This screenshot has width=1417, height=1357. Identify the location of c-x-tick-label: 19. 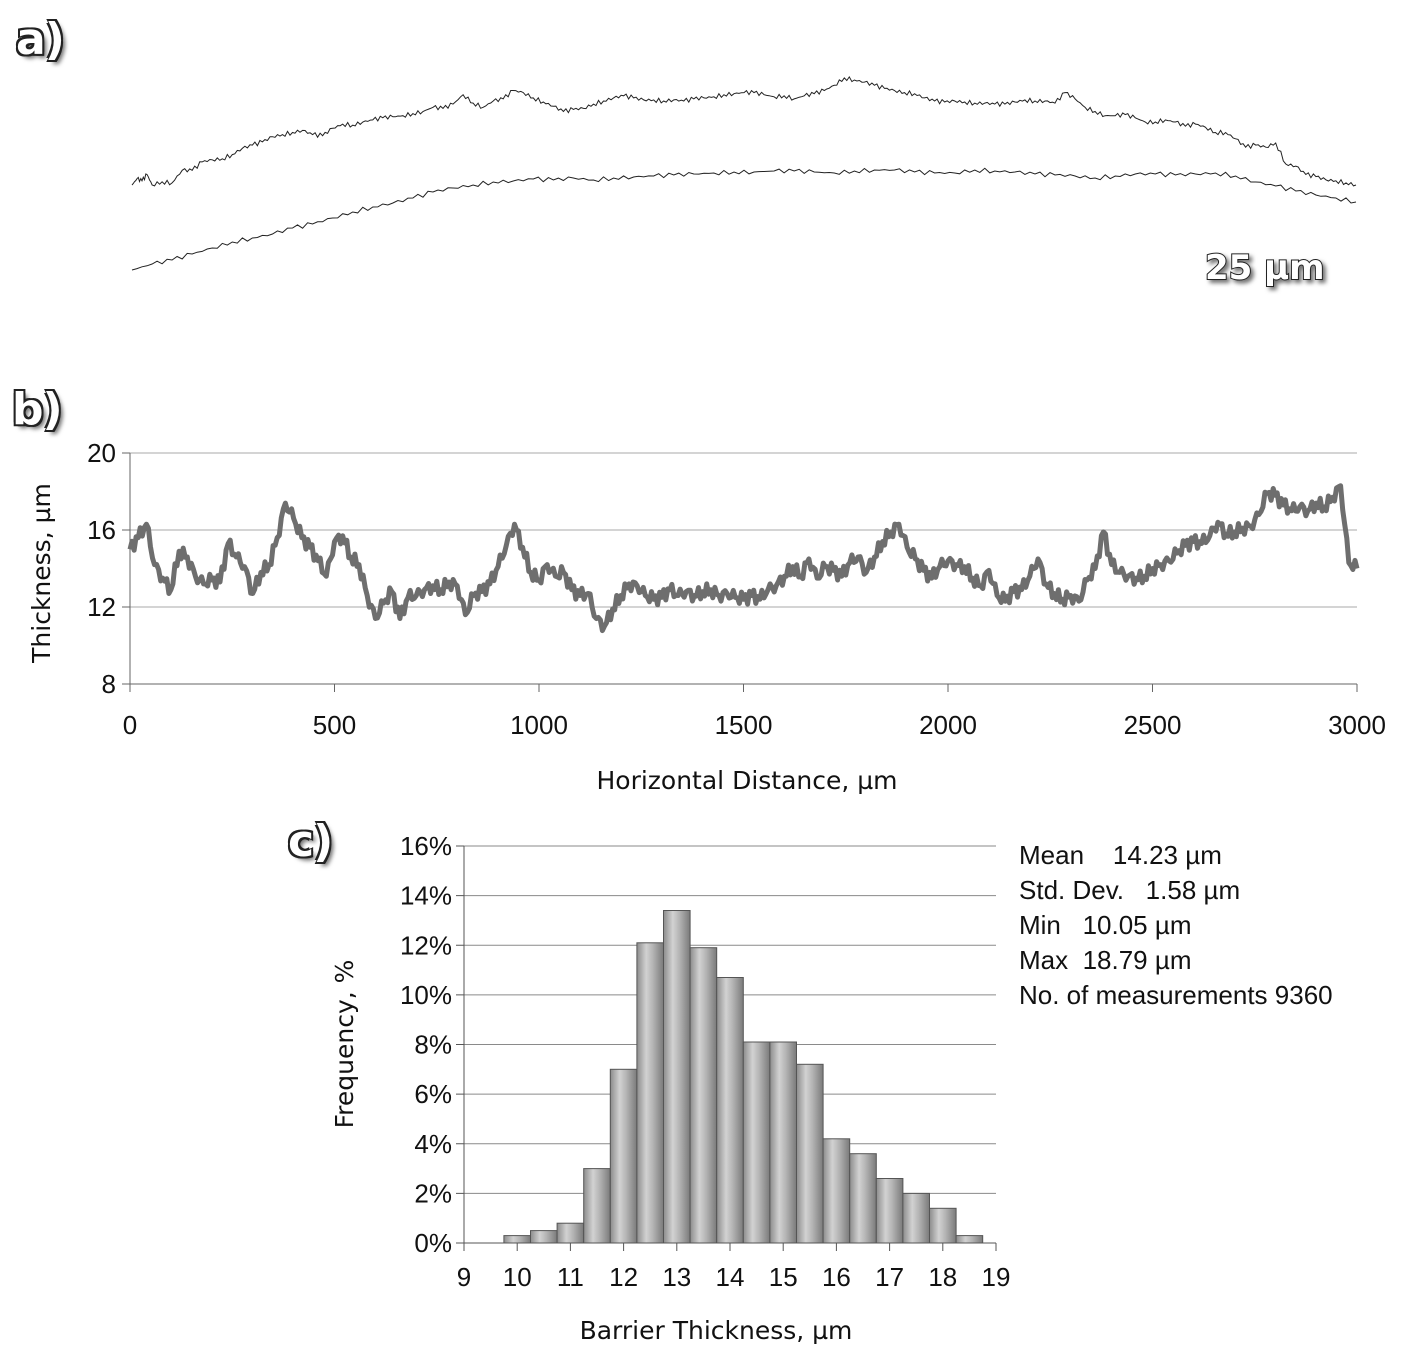
(996, 1277).